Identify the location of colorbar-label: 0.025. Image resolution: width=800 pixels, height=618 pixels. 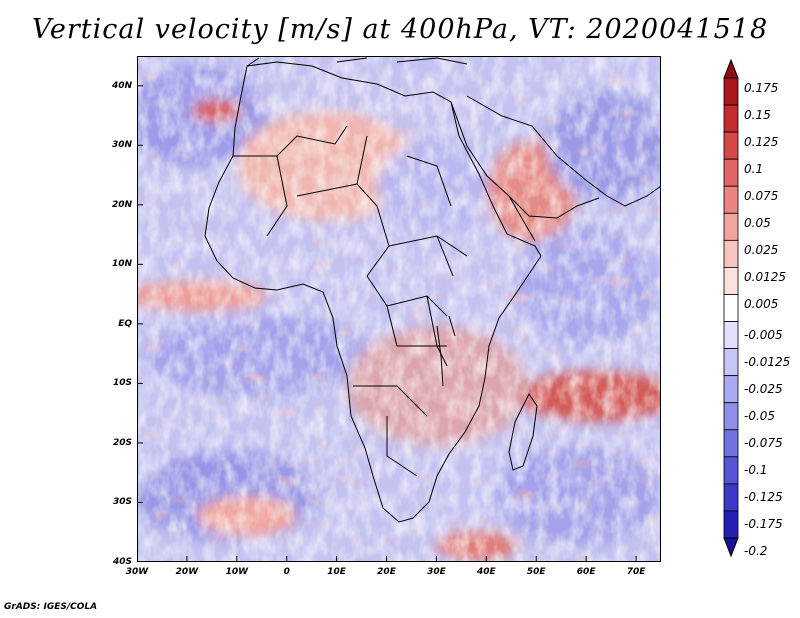
(761, 250).